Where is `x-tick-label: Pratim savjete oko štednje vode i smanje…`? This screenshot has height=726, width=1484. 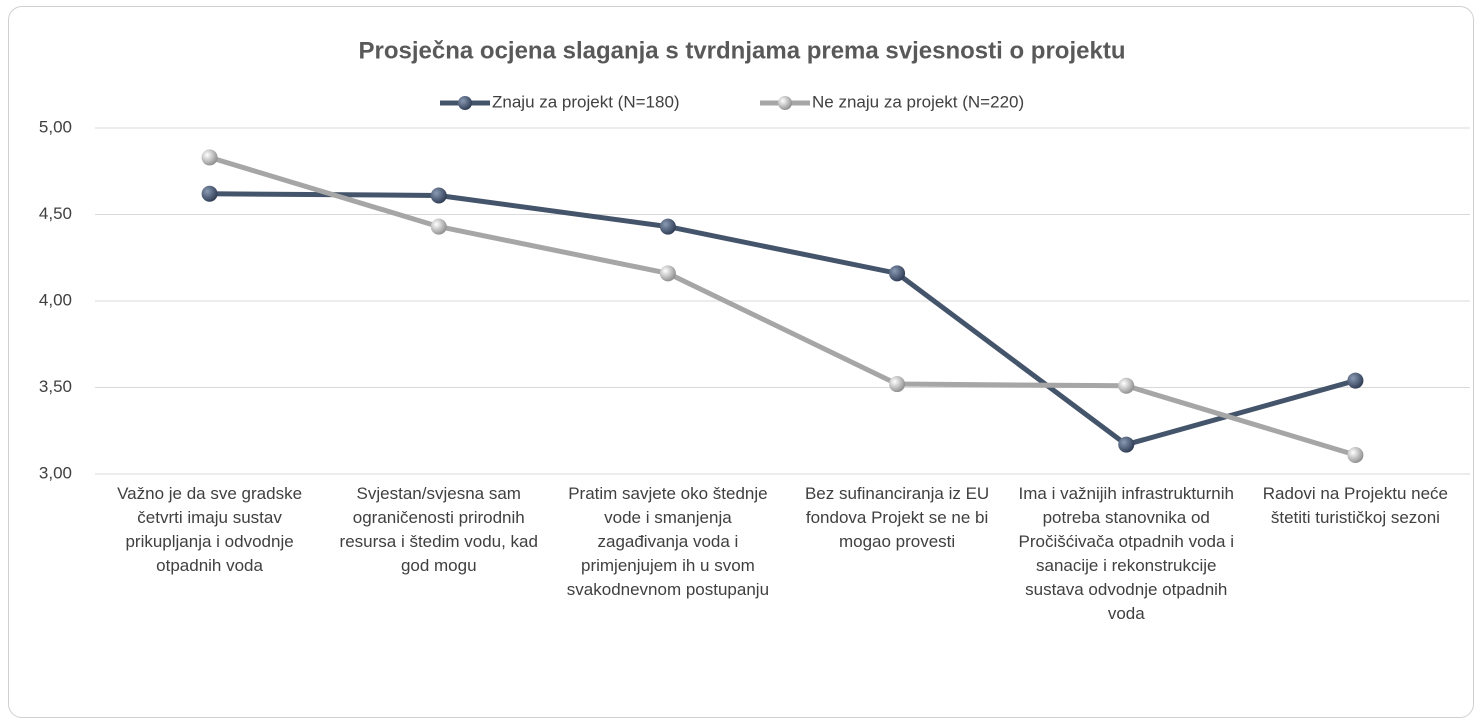
x-tick-label: Pratim savjete oko štednje vode i smanje… is located at coordinates (668, 541).